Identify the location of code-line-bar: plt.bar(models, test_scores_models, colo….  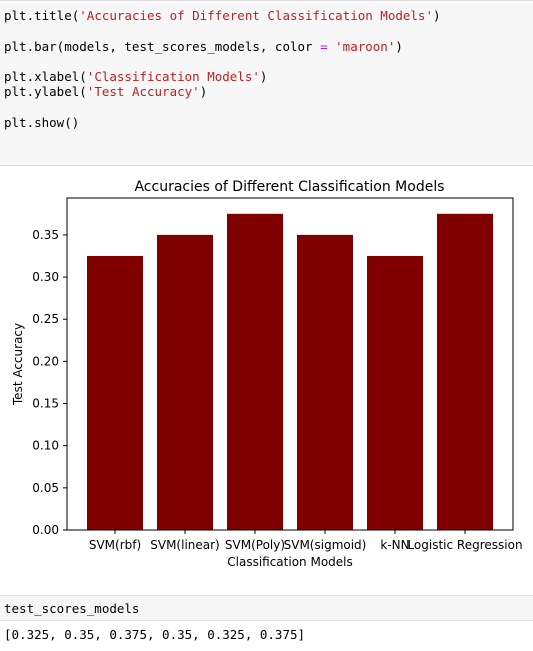
(203, 46).